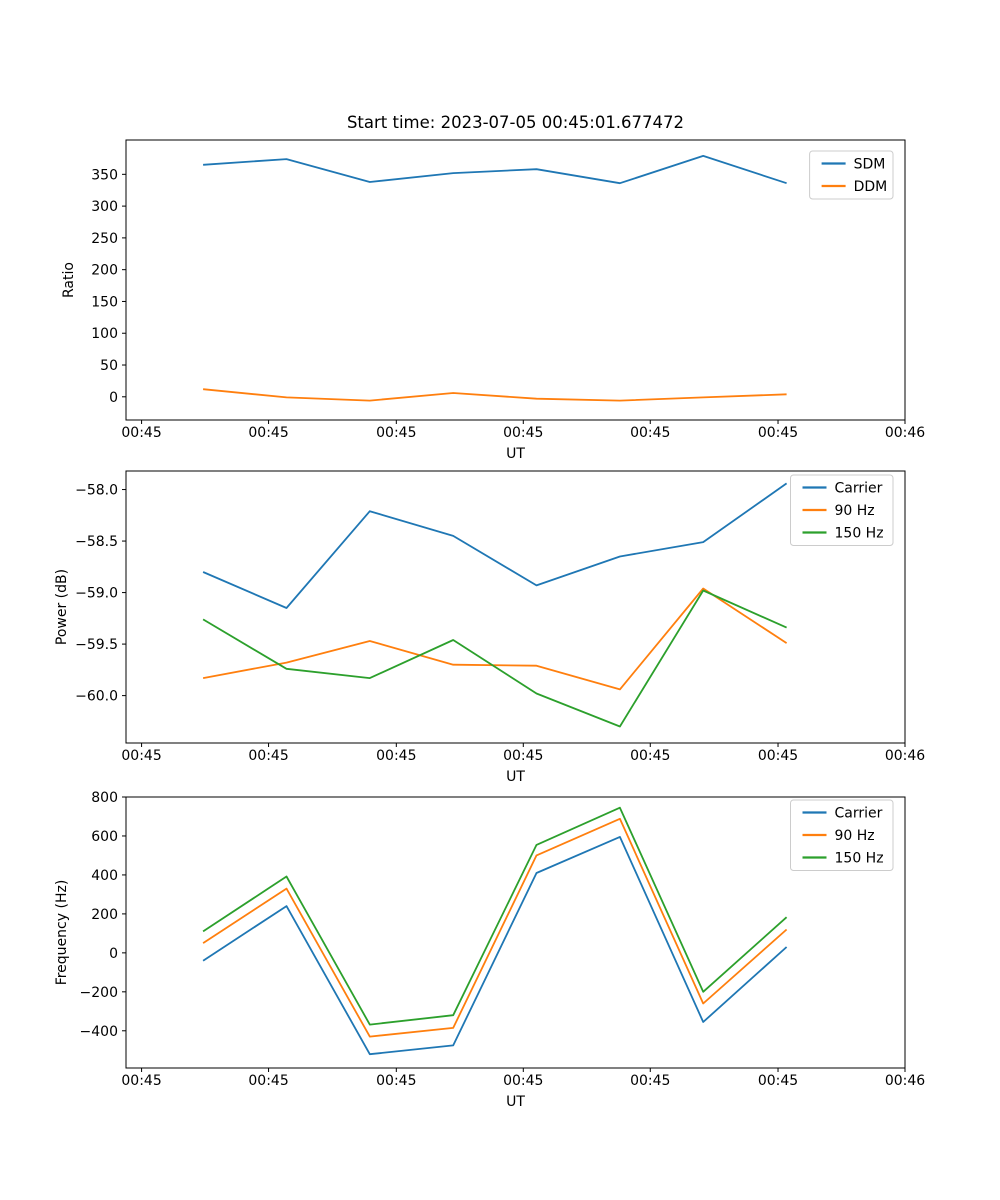  Describe the element at coordinates (104, 302) in the screenshot. I see `y-tick-label: 150` at that location.